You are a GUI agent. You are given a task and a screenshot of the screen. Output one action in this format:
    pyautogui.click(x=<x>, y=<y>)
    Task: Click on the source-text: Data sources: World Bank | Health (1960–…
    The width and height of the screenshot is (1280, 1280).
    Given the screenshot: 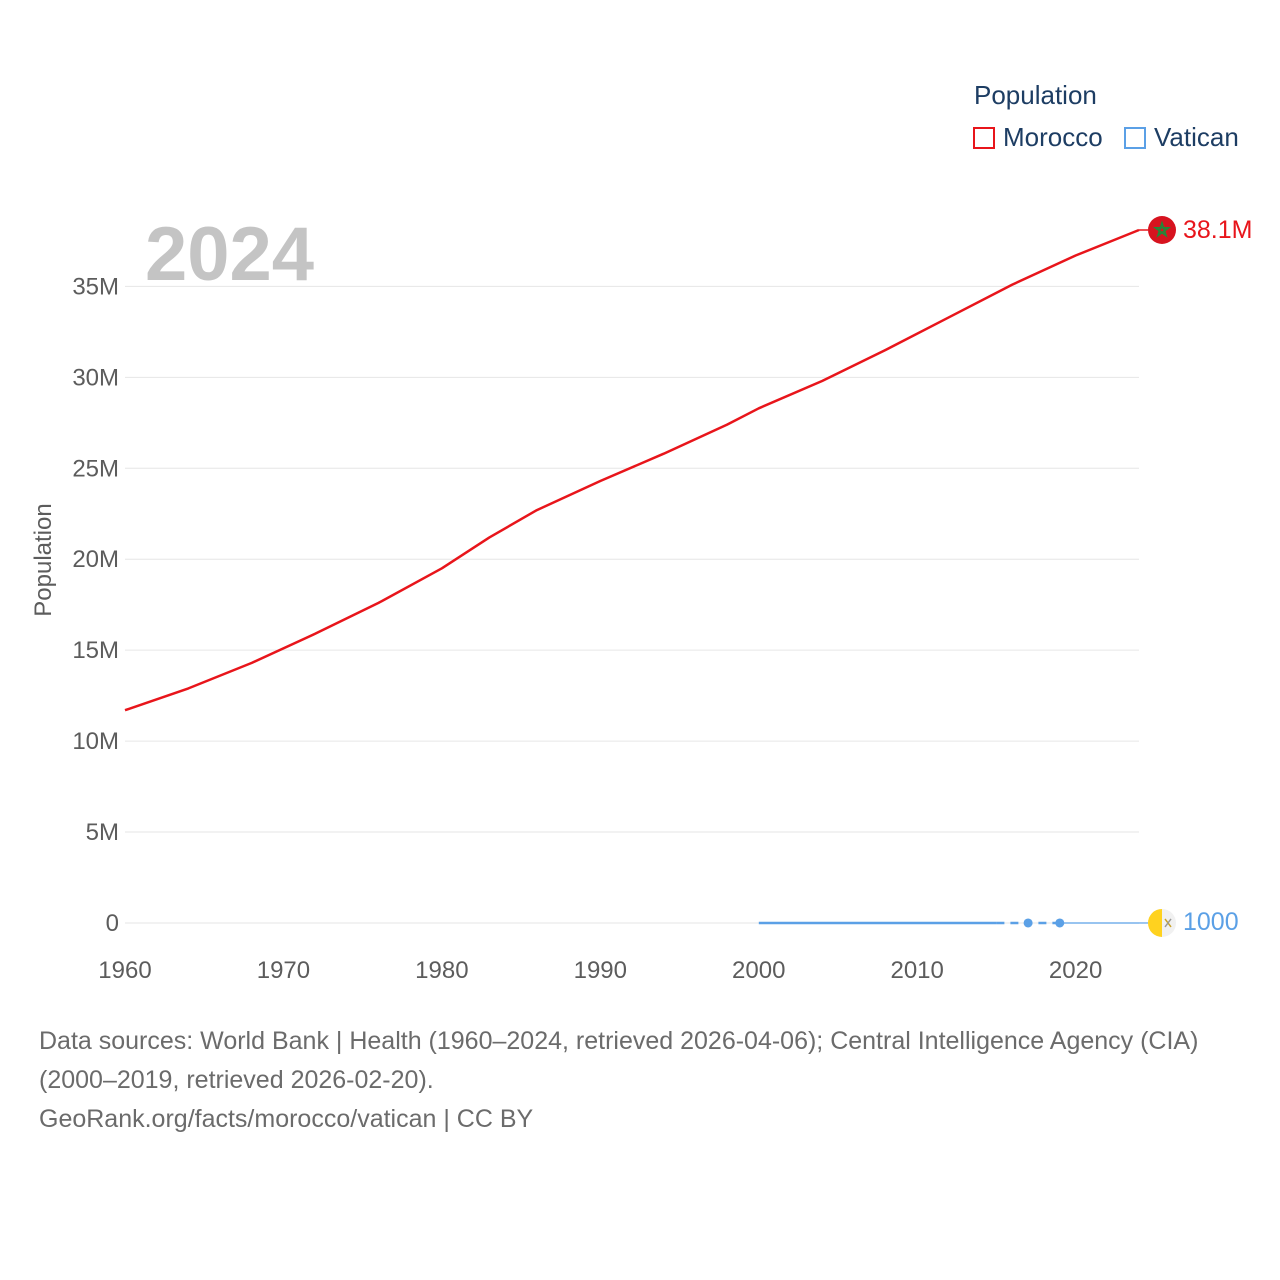 What is the action you would take?
    pyautogui.click(x=619, y=1060)
    